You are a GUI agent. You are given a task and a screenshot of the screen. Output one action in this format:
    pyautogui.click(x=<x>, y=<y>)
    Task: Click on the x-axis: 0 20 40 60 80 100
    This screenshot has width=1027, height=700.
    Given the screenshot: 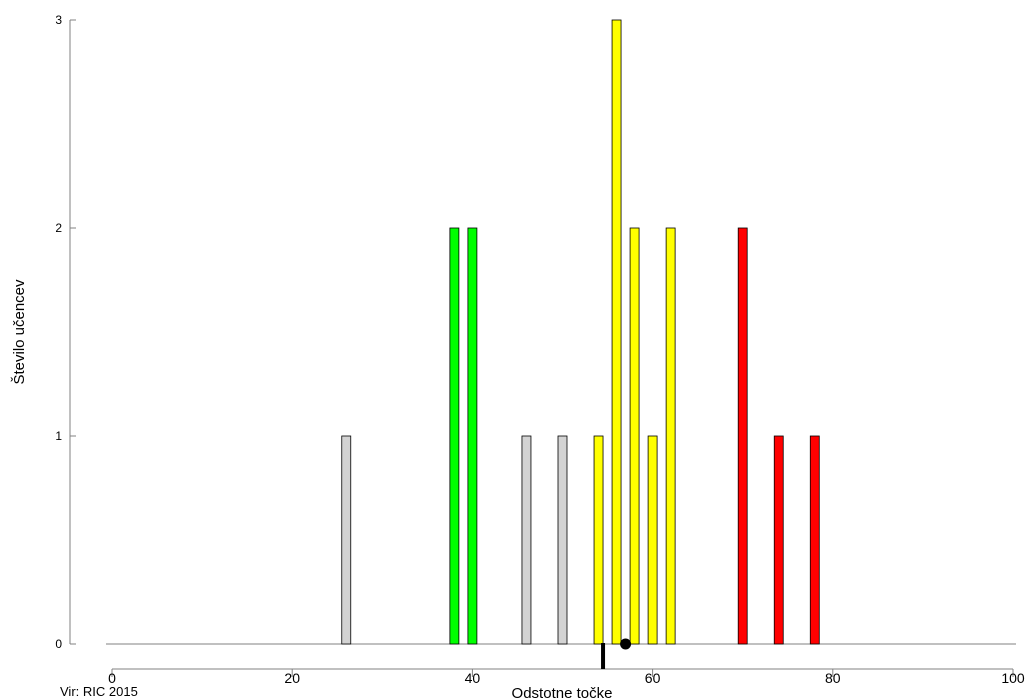 What is the action you would take?
    pyautogui.click(x=566, y=677)
    